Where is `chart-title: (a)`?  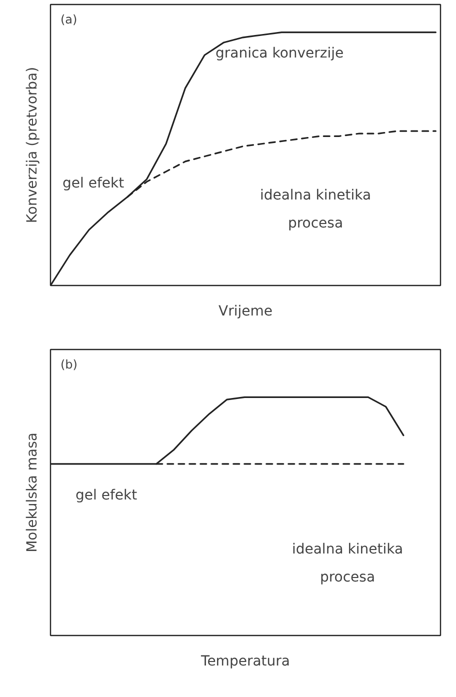 chart-title: (a) is located at coordinates (69, 19).